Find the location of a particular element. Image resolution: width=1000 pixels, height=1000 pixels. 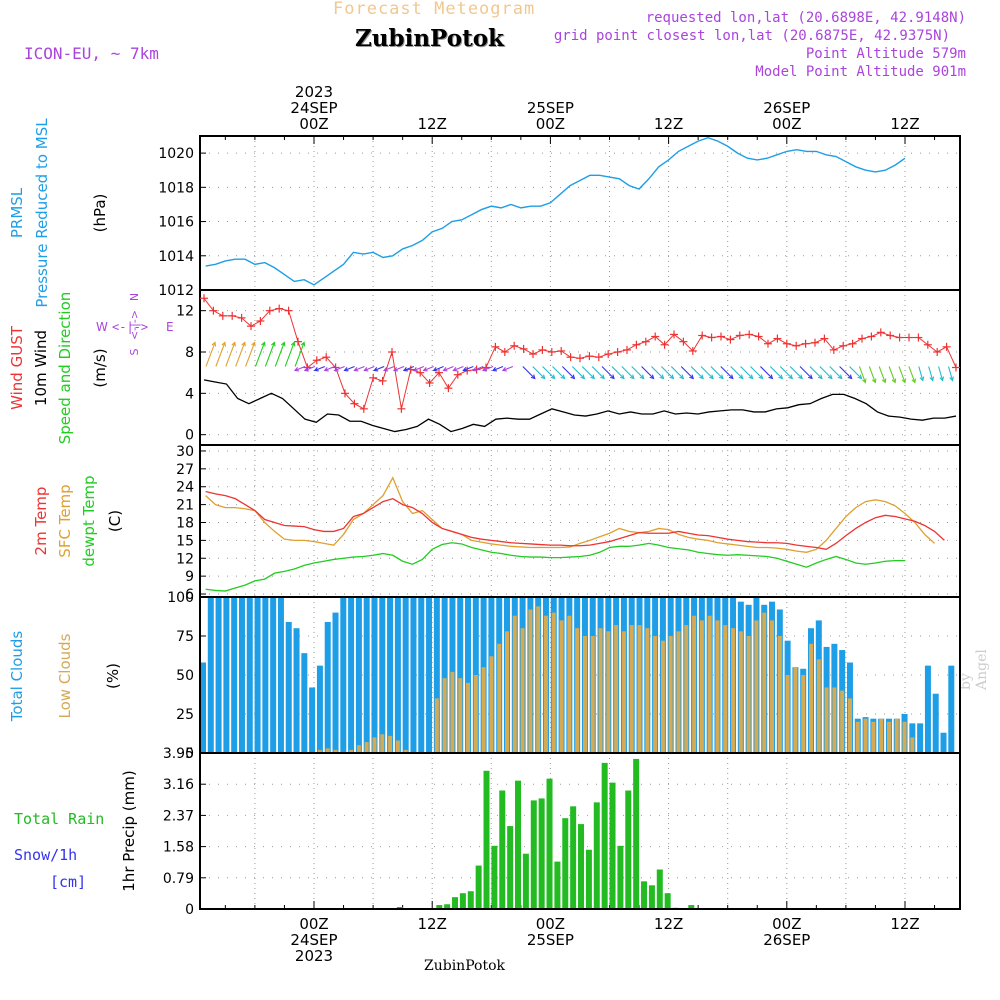

y-tick-label: 8 is located at coordinates (189, 353).